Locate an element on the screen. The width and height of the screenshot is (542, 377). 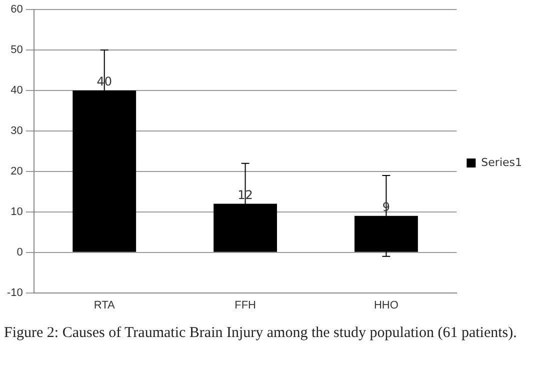
legend-label: Series1 is located at coordinates (501, 162).